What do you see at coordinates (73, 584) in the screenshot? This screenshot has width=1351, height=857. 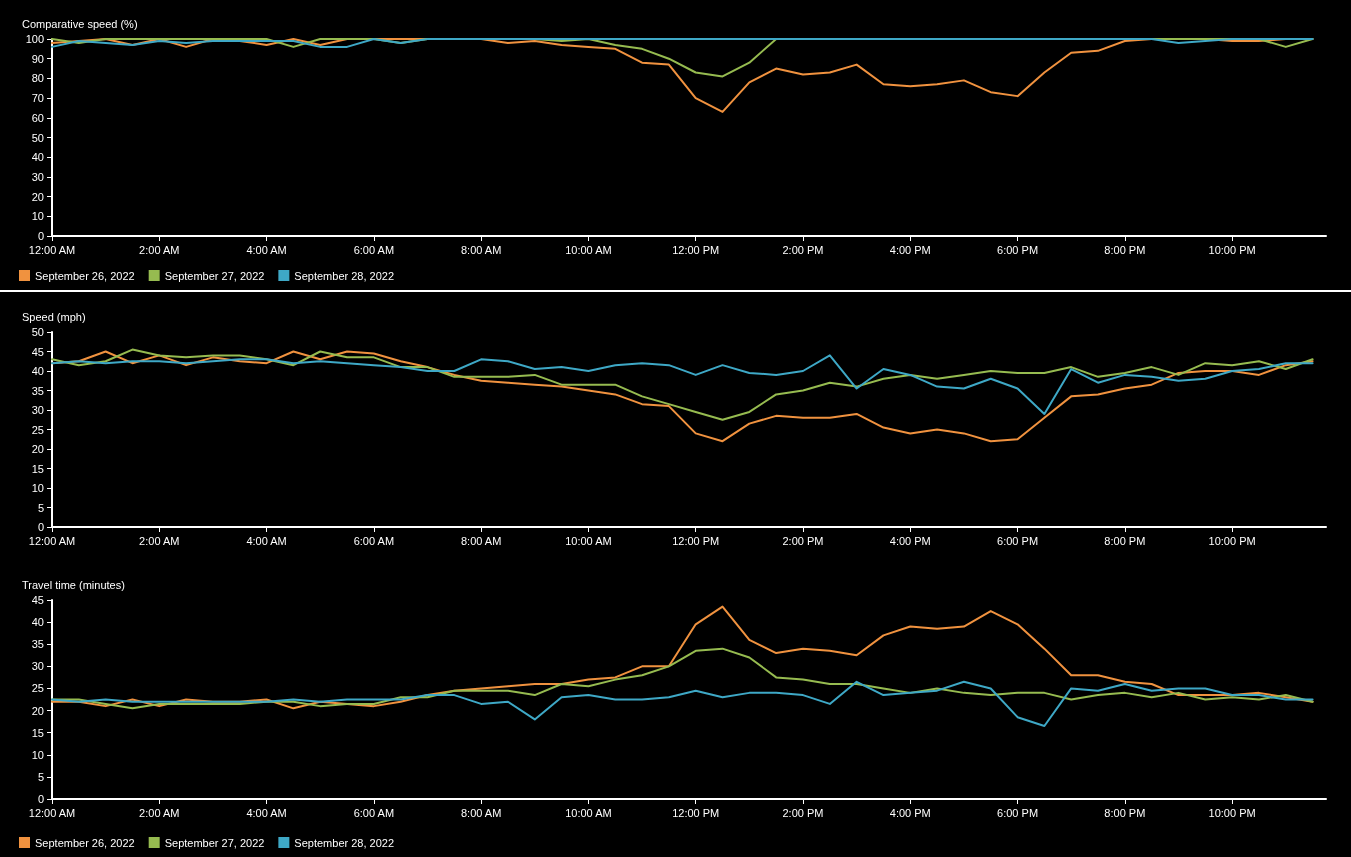 I see `y-axis-title: Travel time (minutes)` at bounding box center [73, 584].